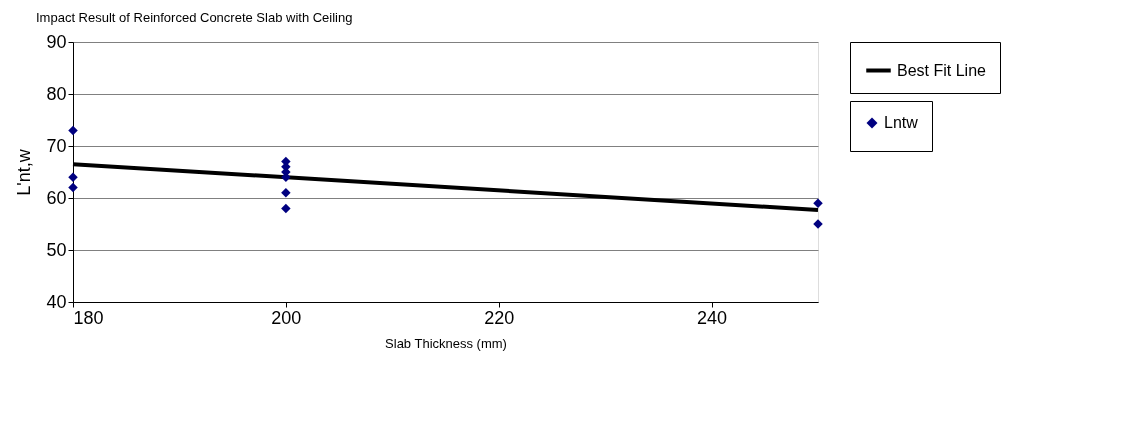  I want to click on y-tick-label: 60, so click(56, 197).